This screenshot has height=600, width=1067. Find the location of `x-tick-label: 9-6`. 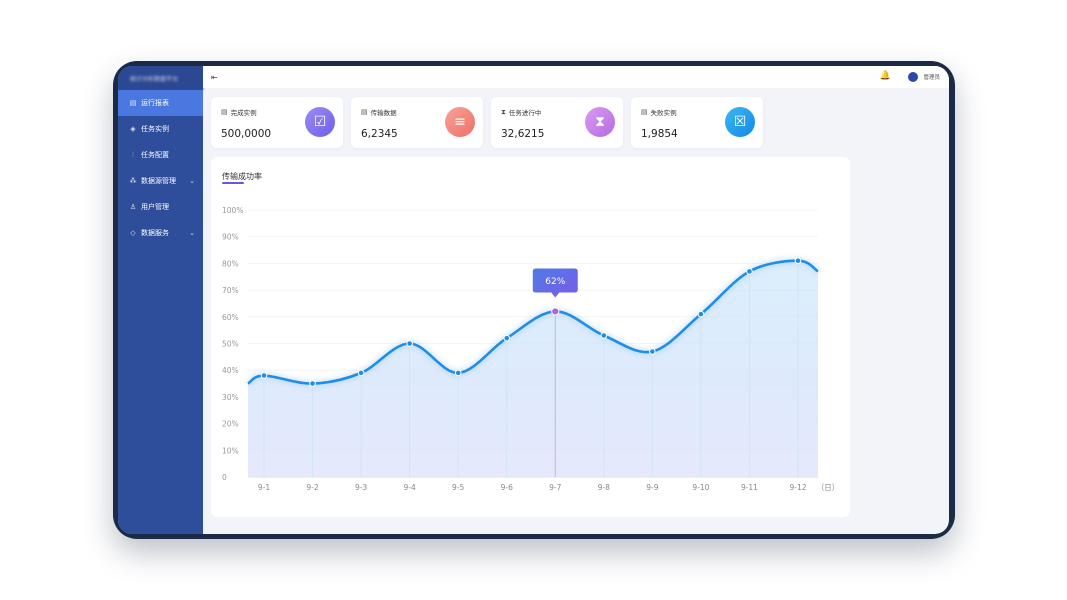

x-tick-label: 9-6 is located at coordinates (507, 487).